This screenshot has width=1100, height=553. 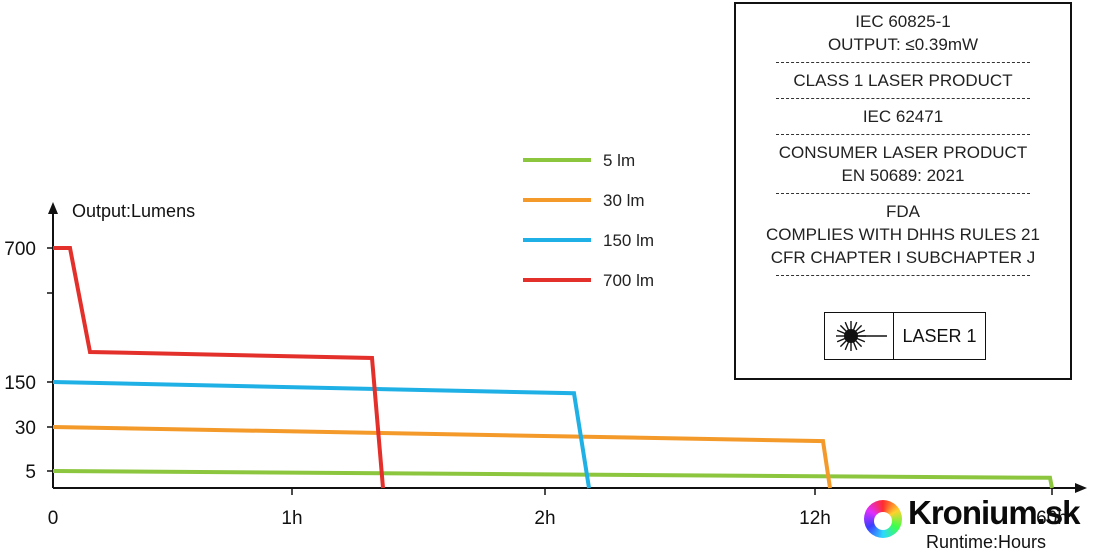 What do you see at coordinates (903, 21) in the screenshot?
I see `info-line: IEC 60825-1` at bounding box center [903, 21].